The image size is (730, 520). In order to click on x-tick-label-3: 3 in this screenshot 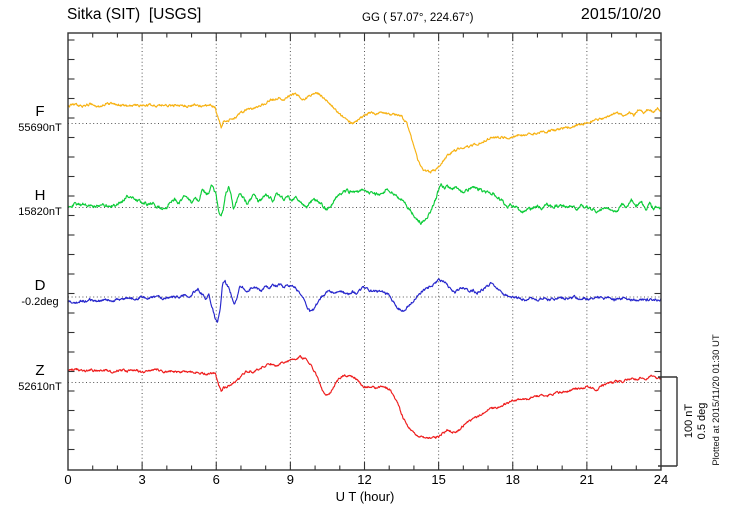, I will do `click(142, 479)`.